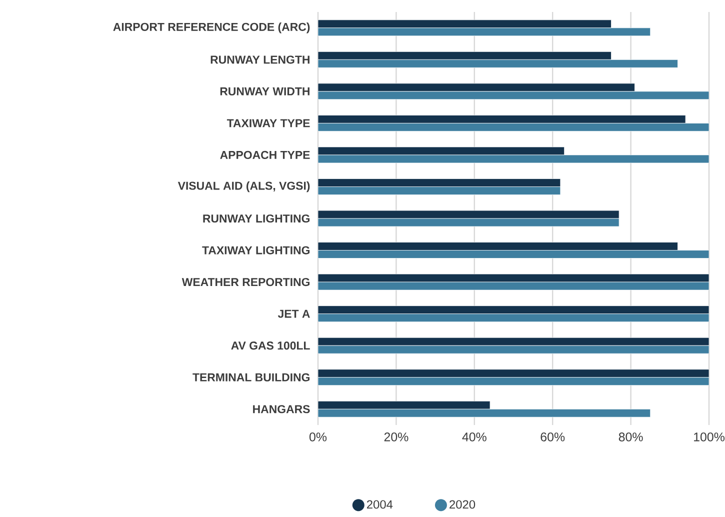  I want to click on legend-label: 2020, so click(463, 504).